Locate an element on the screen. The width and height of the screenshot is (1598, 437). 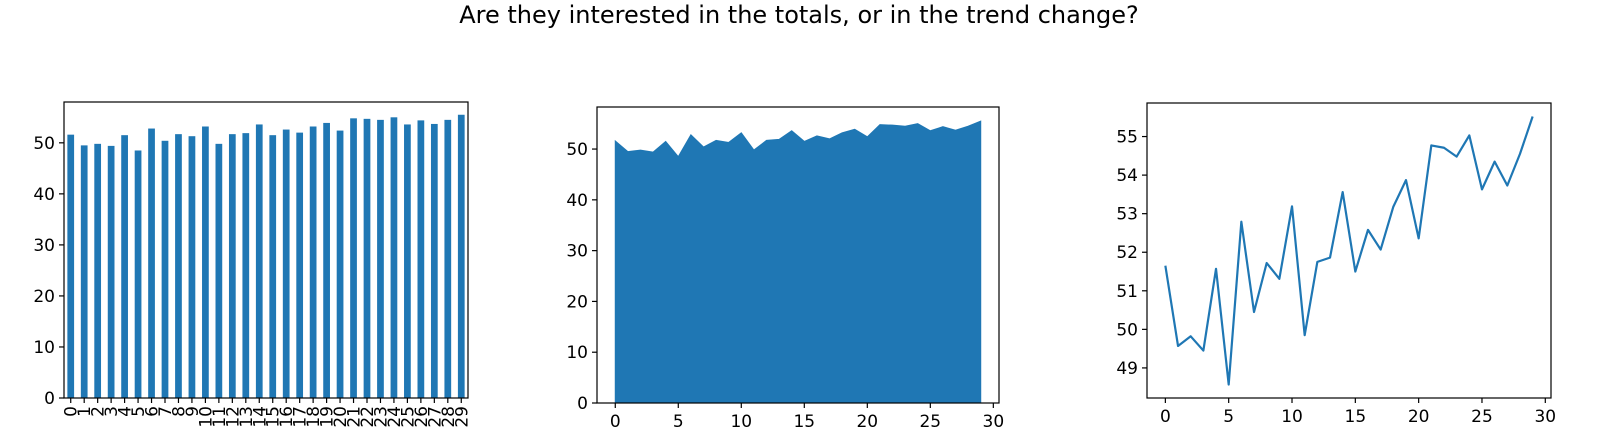
x-tick-label: 12 is located at coordinates (233, 417).